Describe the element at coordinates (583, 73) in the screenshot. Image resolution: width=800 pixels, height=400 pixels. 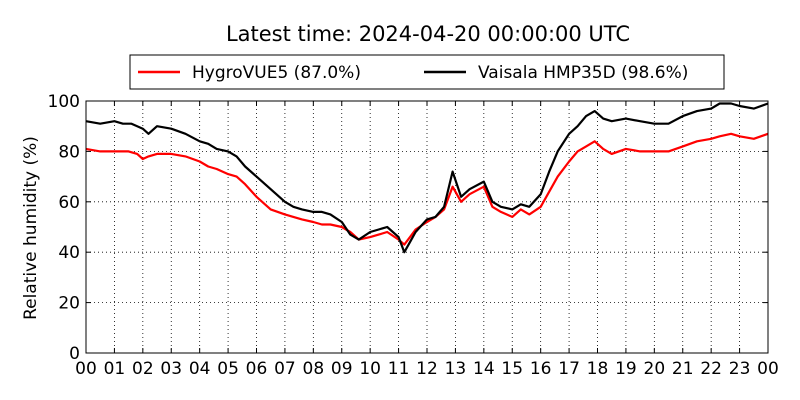
I see `legend-label-vaisala: Vaisala HMP35D (98.6%)` at that location.